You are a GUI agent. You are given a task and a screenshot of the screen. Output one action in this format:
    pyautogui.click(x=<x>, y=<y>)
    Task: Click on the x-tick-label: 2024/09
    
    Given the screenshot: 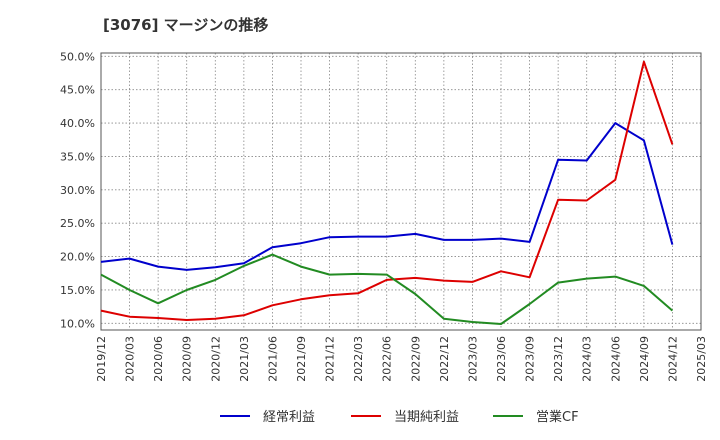 What is the action you would take?
    pyautogui.click(x=644, y=359)
    